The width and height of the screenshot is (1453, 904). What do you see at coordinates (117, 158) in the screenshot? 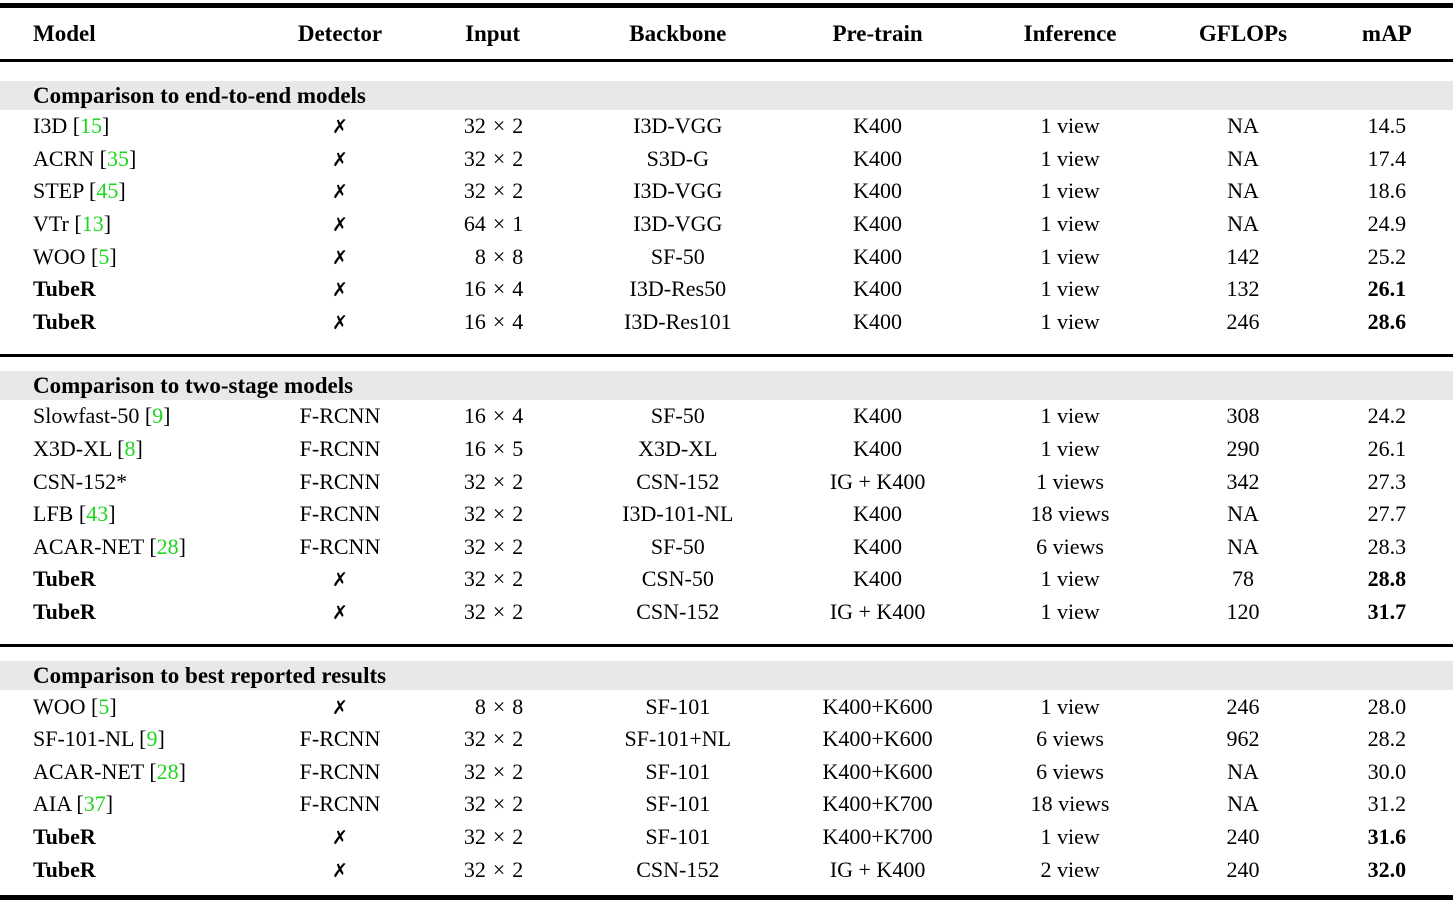
I see `citation-ref: 35` at bounding box center [117, 158].